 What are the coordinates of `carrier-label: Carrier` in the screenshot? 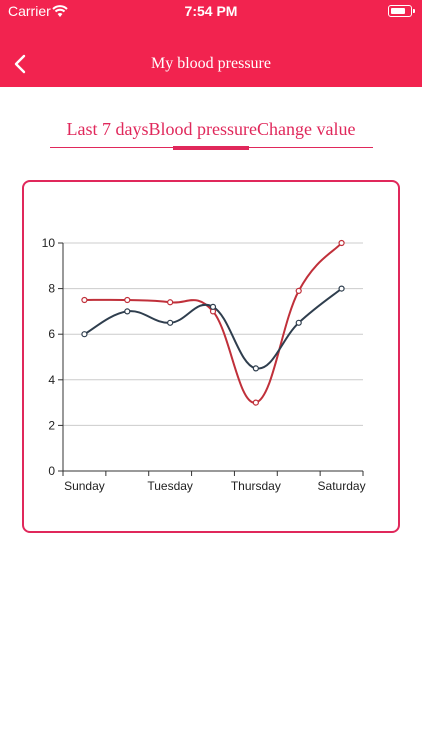 It's located at (29, 11).